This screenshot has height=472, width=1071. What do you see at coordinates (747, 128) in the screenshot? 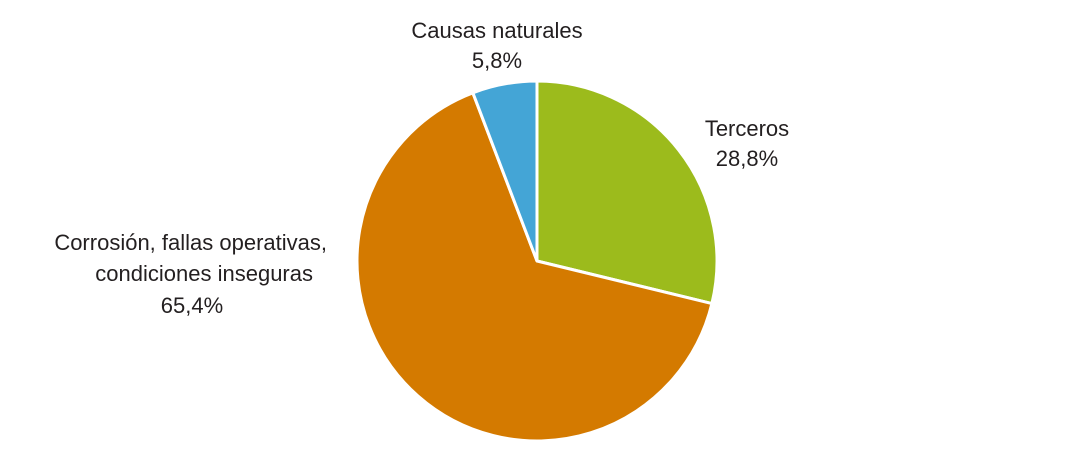
I see `slice-label-terceros: Terceros` at bounding box center [747, 128].